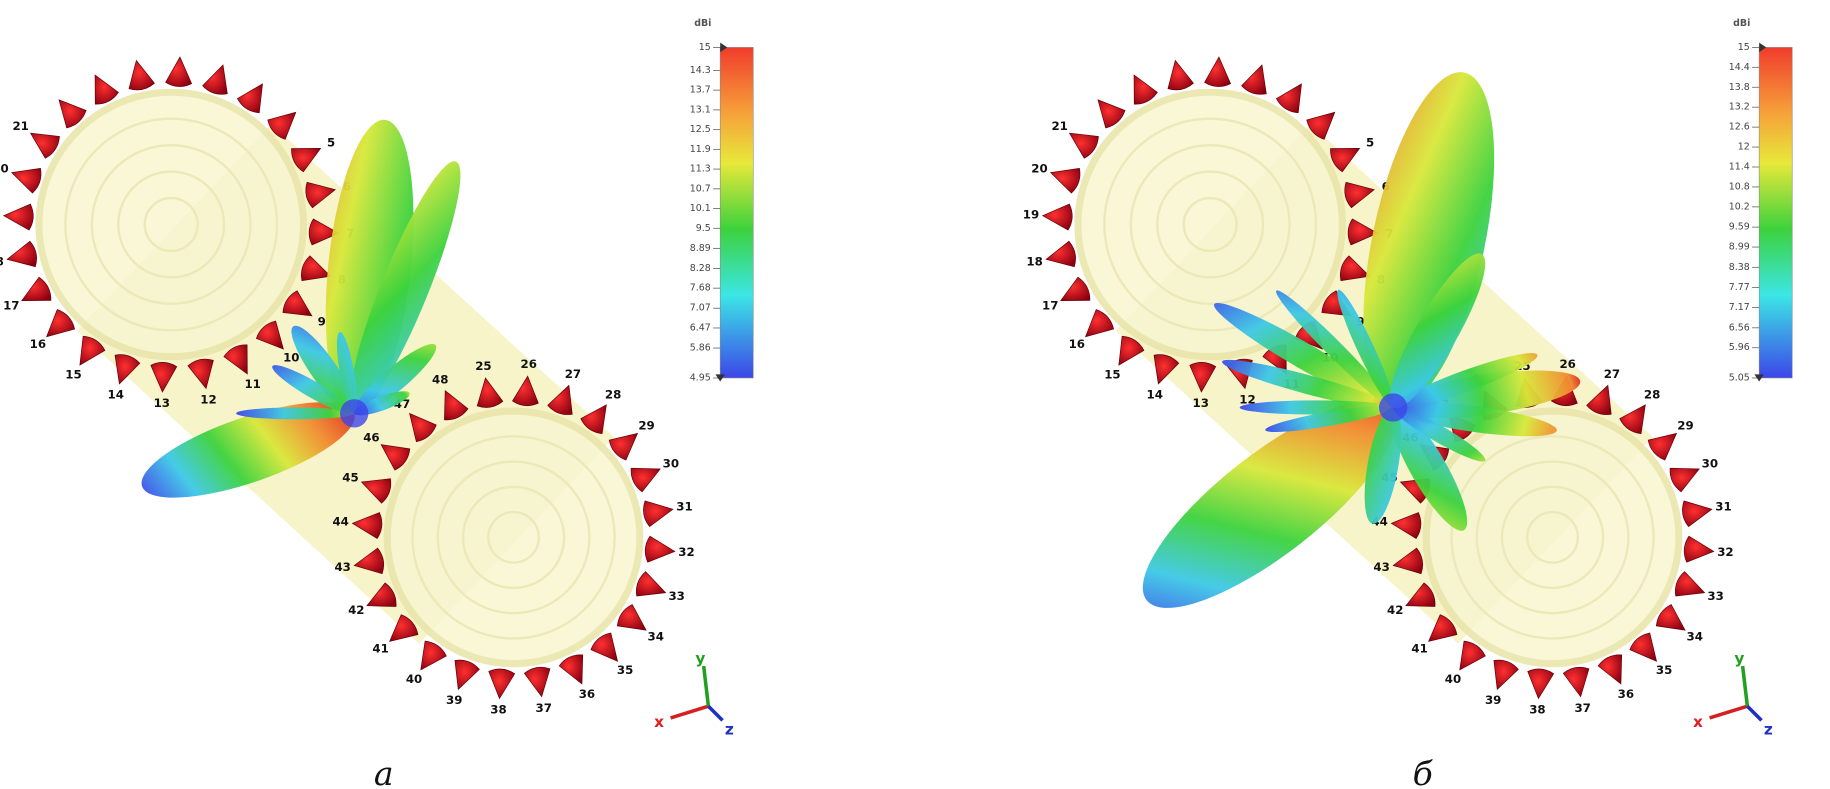 The height and width of the screenshot is (789, 1830). What do you see at coordinates (1739, 658) in the screenshot?
I see `axis-y-label: y` at bounding box center [1739, 658].